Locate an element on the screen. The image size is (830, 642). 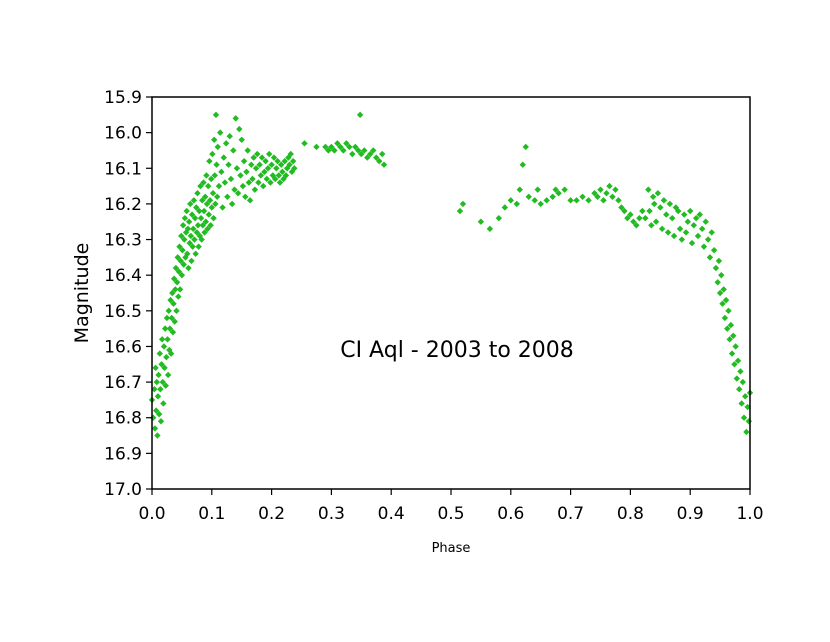
x-tick-label: 0.8 is located at coordinates (630, 514).